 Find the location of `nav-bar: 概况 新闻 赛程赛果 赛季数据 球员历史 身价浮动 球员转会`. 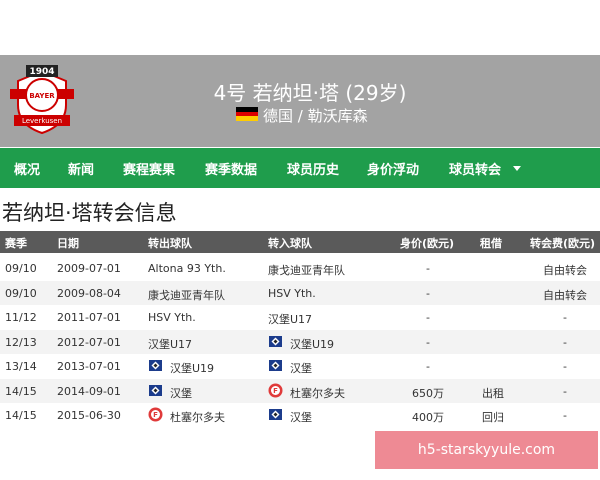

nav-bar: 概况 新闻 赛程赛果 赛季数据 球员历史 身价浮动 球员转会 is located at coordinates (300, 168).